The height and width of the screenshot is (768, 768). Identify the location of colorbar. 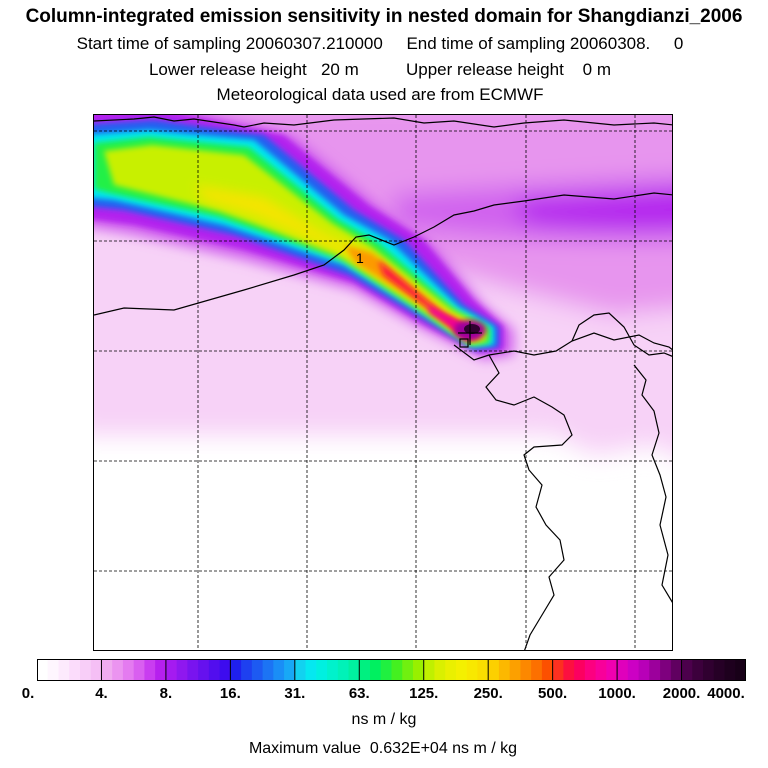
(391, 670).